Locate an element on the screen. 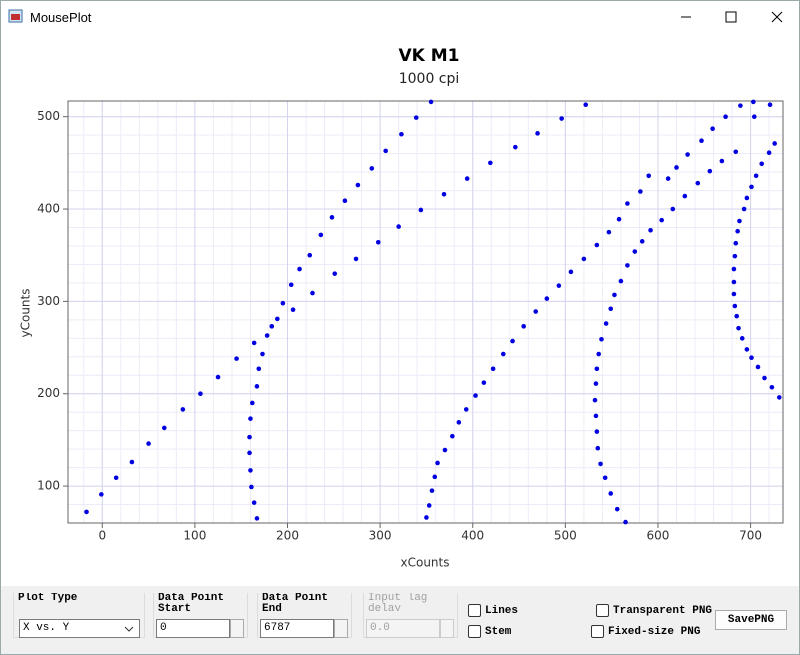 The width and height of the screenshot is (800, 655). start-input: 0 is located at coordinates (193, 628).